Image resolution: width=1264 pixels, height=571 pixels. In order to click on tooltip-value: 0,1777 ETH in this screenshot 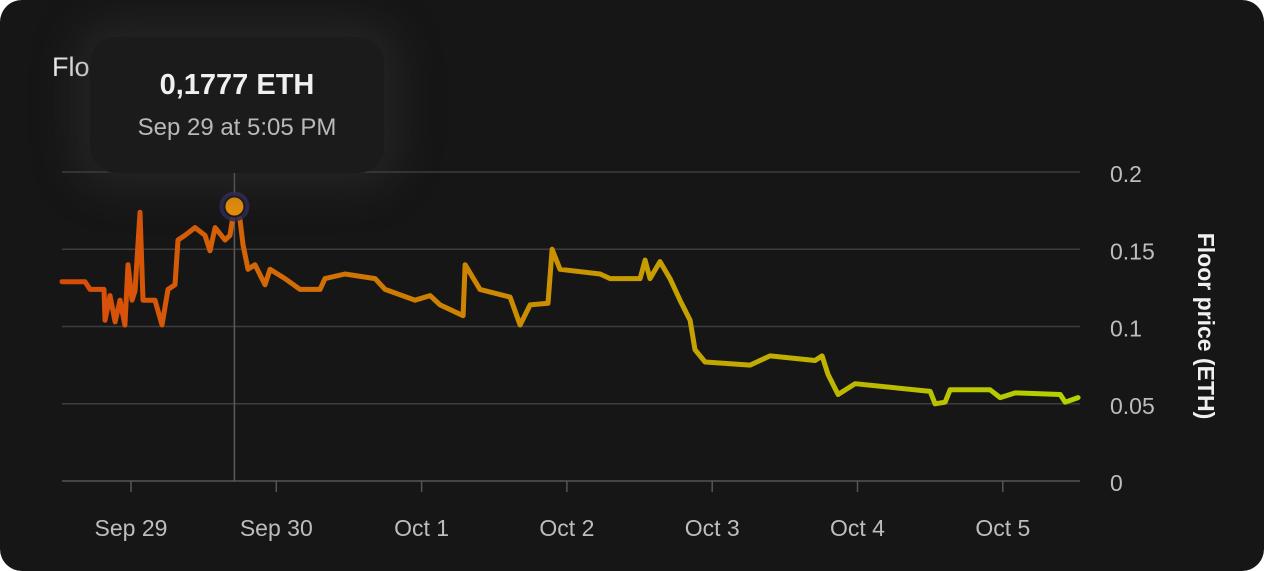, I will do `click(237, 85)`.